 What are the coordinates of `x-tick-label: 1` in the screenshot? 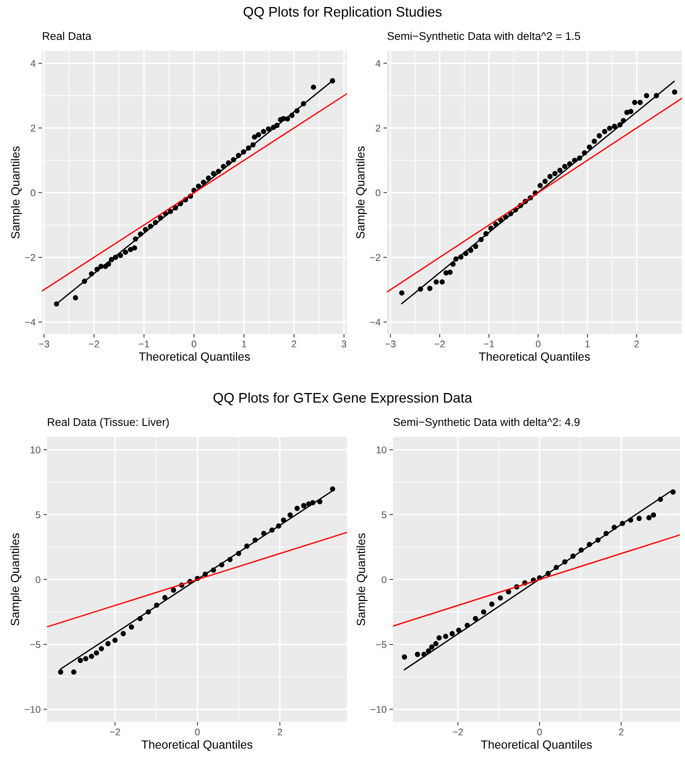 It's located at (244, 344).